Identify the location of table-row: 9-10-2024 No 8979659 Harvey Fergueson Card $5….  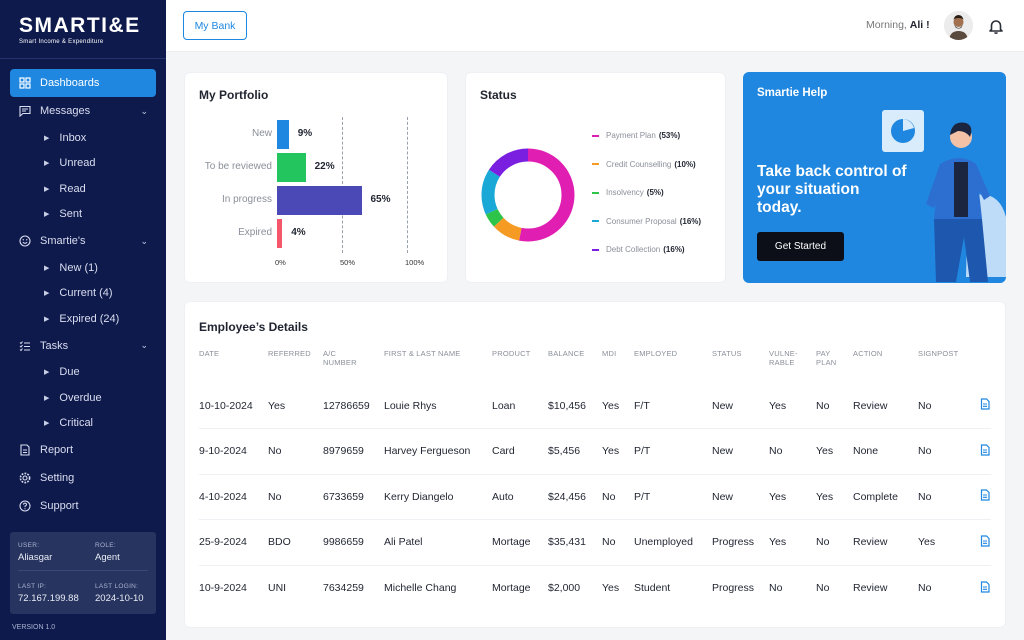
(595, 451).